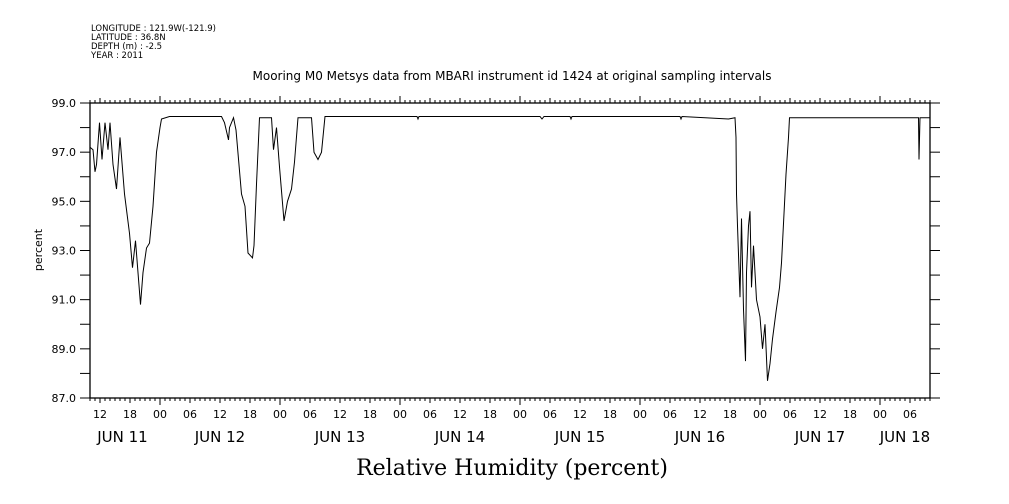  I want to click on longitude-label: LONGITUDE : 121.9W(-121.9), so click(153, 29).